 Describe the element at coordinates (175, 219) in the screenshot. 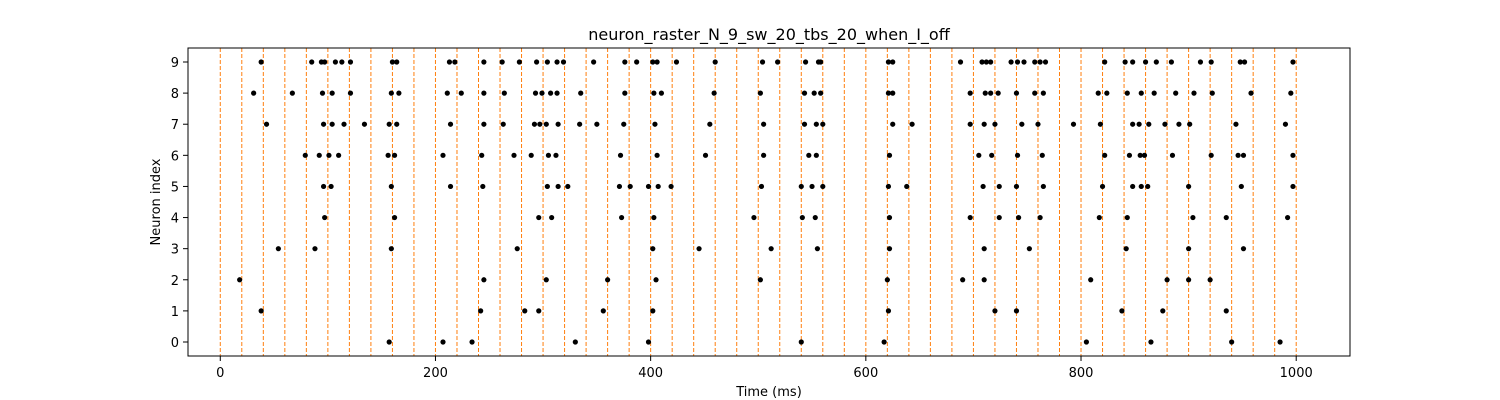

I see `y-tick-label: 4` at that location.